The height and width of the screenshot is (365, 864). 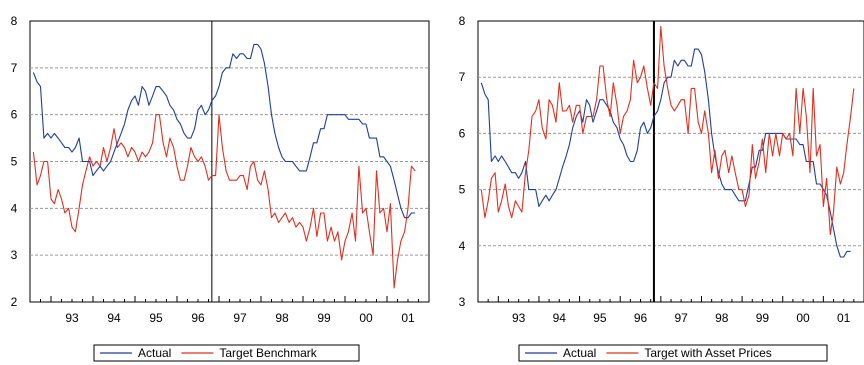 What do you see at coordinates (14, 302) in the screenshot?
I see `y-tick-label: 2` at bounding box center [14, 302].